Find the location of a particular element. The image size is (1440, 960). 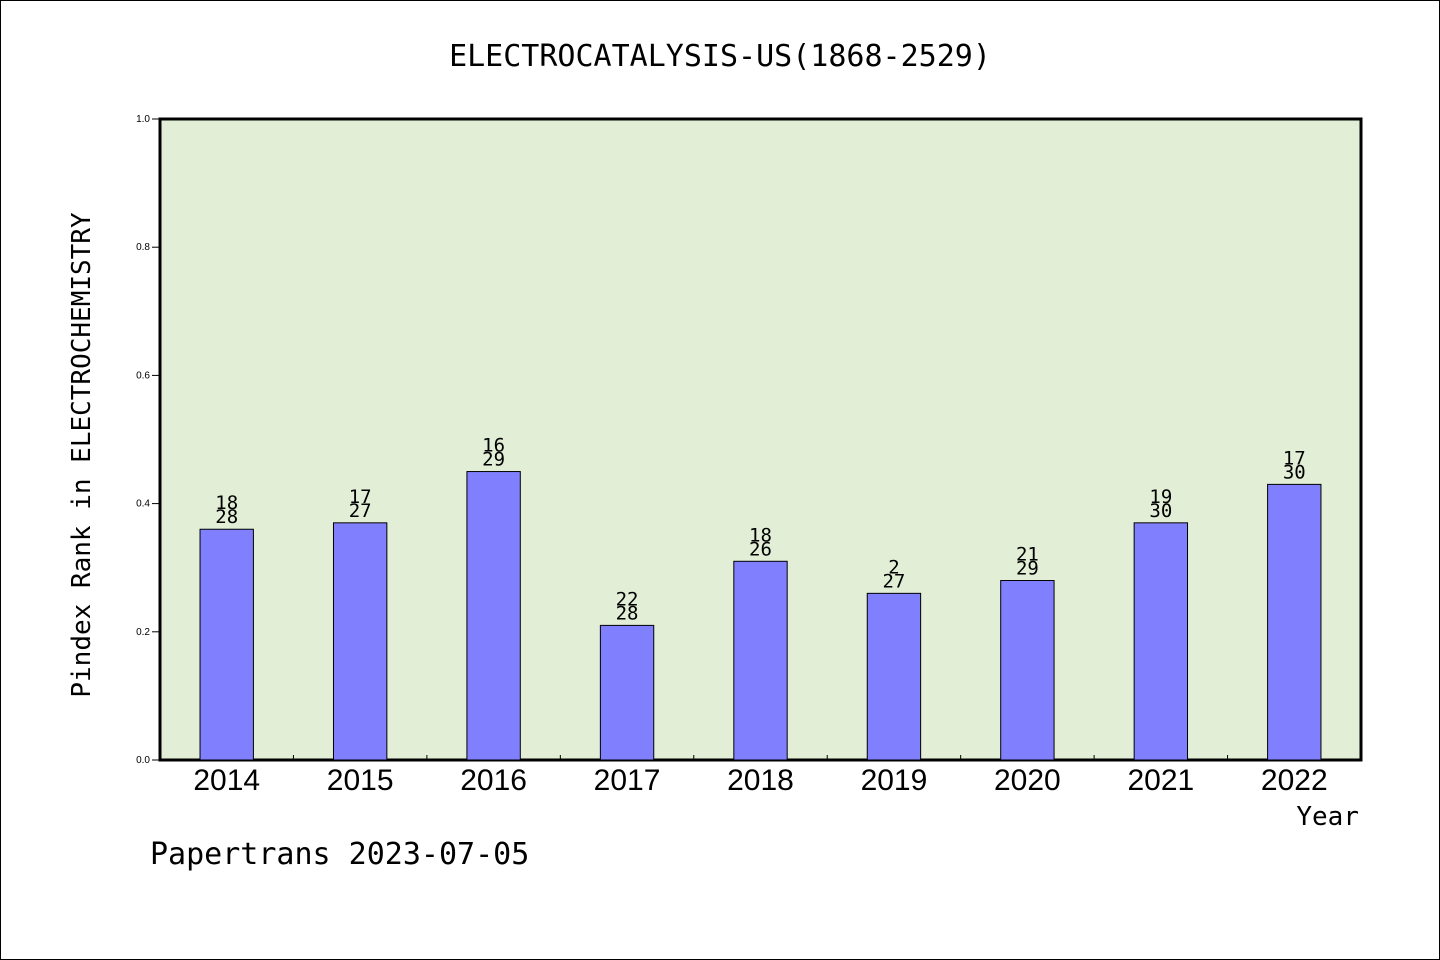

x-tick-label: 2021 is located at coordinates (1160, 780).